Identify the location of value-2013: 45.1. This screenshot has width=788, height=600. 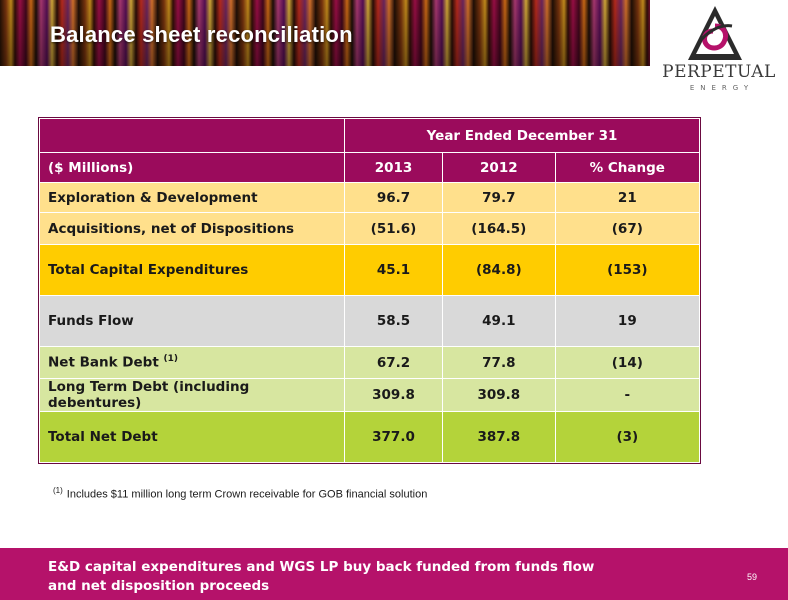
(393, 270).